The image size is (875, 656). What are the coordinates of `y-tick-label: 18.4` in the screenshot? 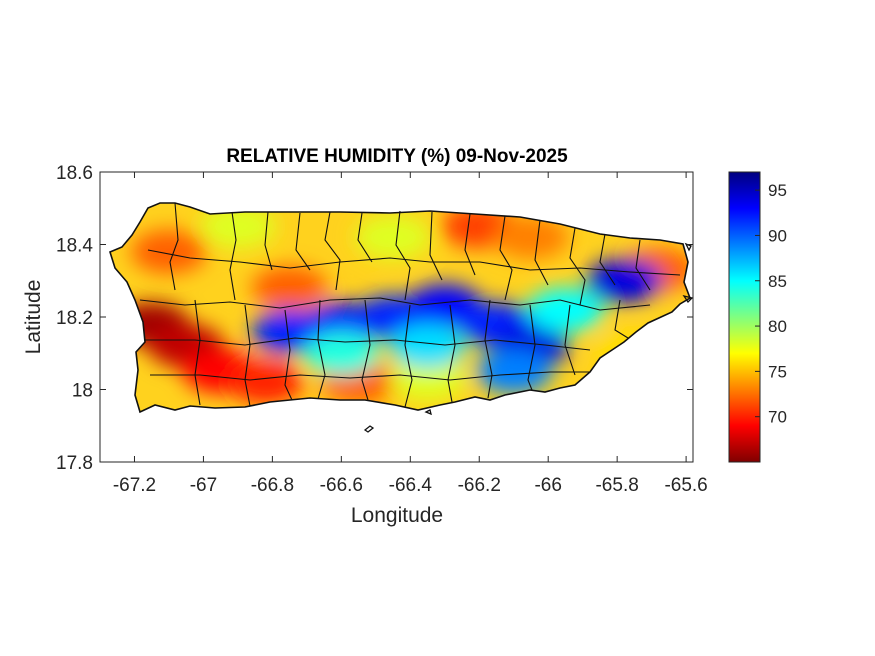 It's located at (74, 246).